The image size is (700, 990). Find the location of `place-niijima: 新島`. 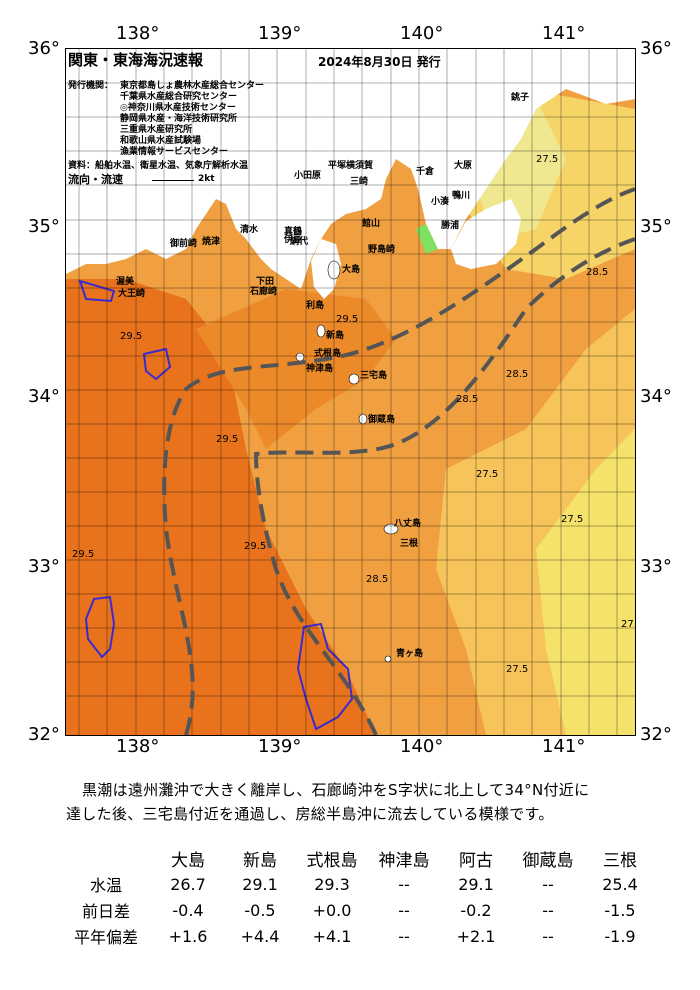

place-niijima: 新島 is located at coordinates (335, 336).